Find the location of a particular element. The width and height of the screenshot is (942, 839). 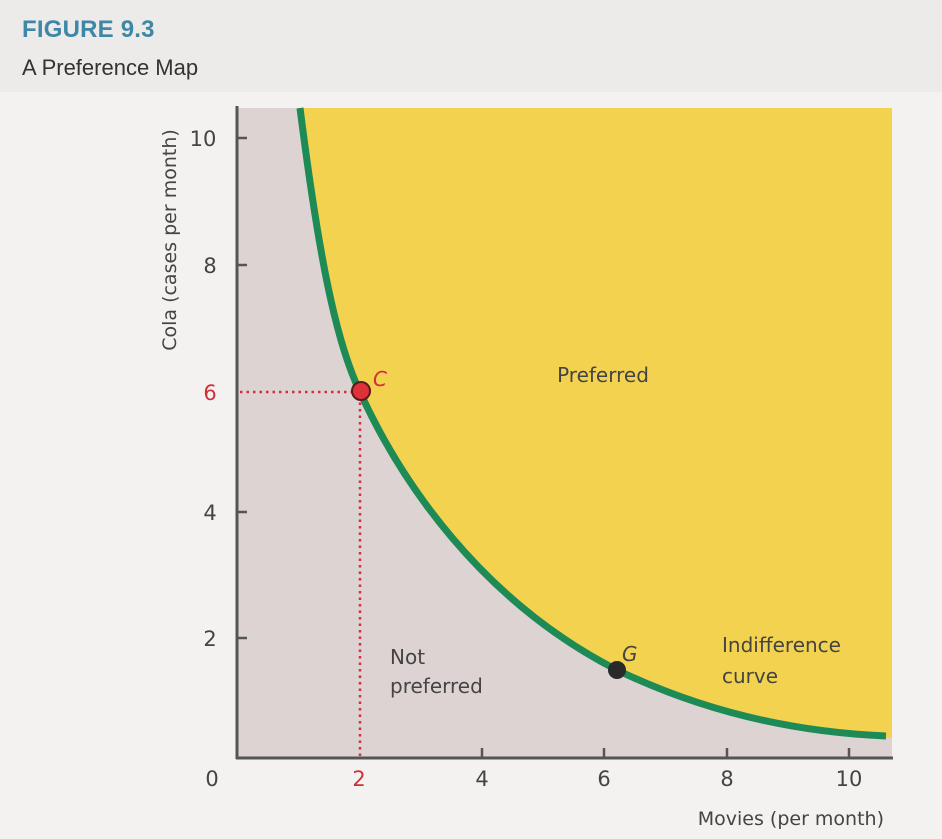

x-axis-title: Movies (per month) is located at coordinates (791, 819).